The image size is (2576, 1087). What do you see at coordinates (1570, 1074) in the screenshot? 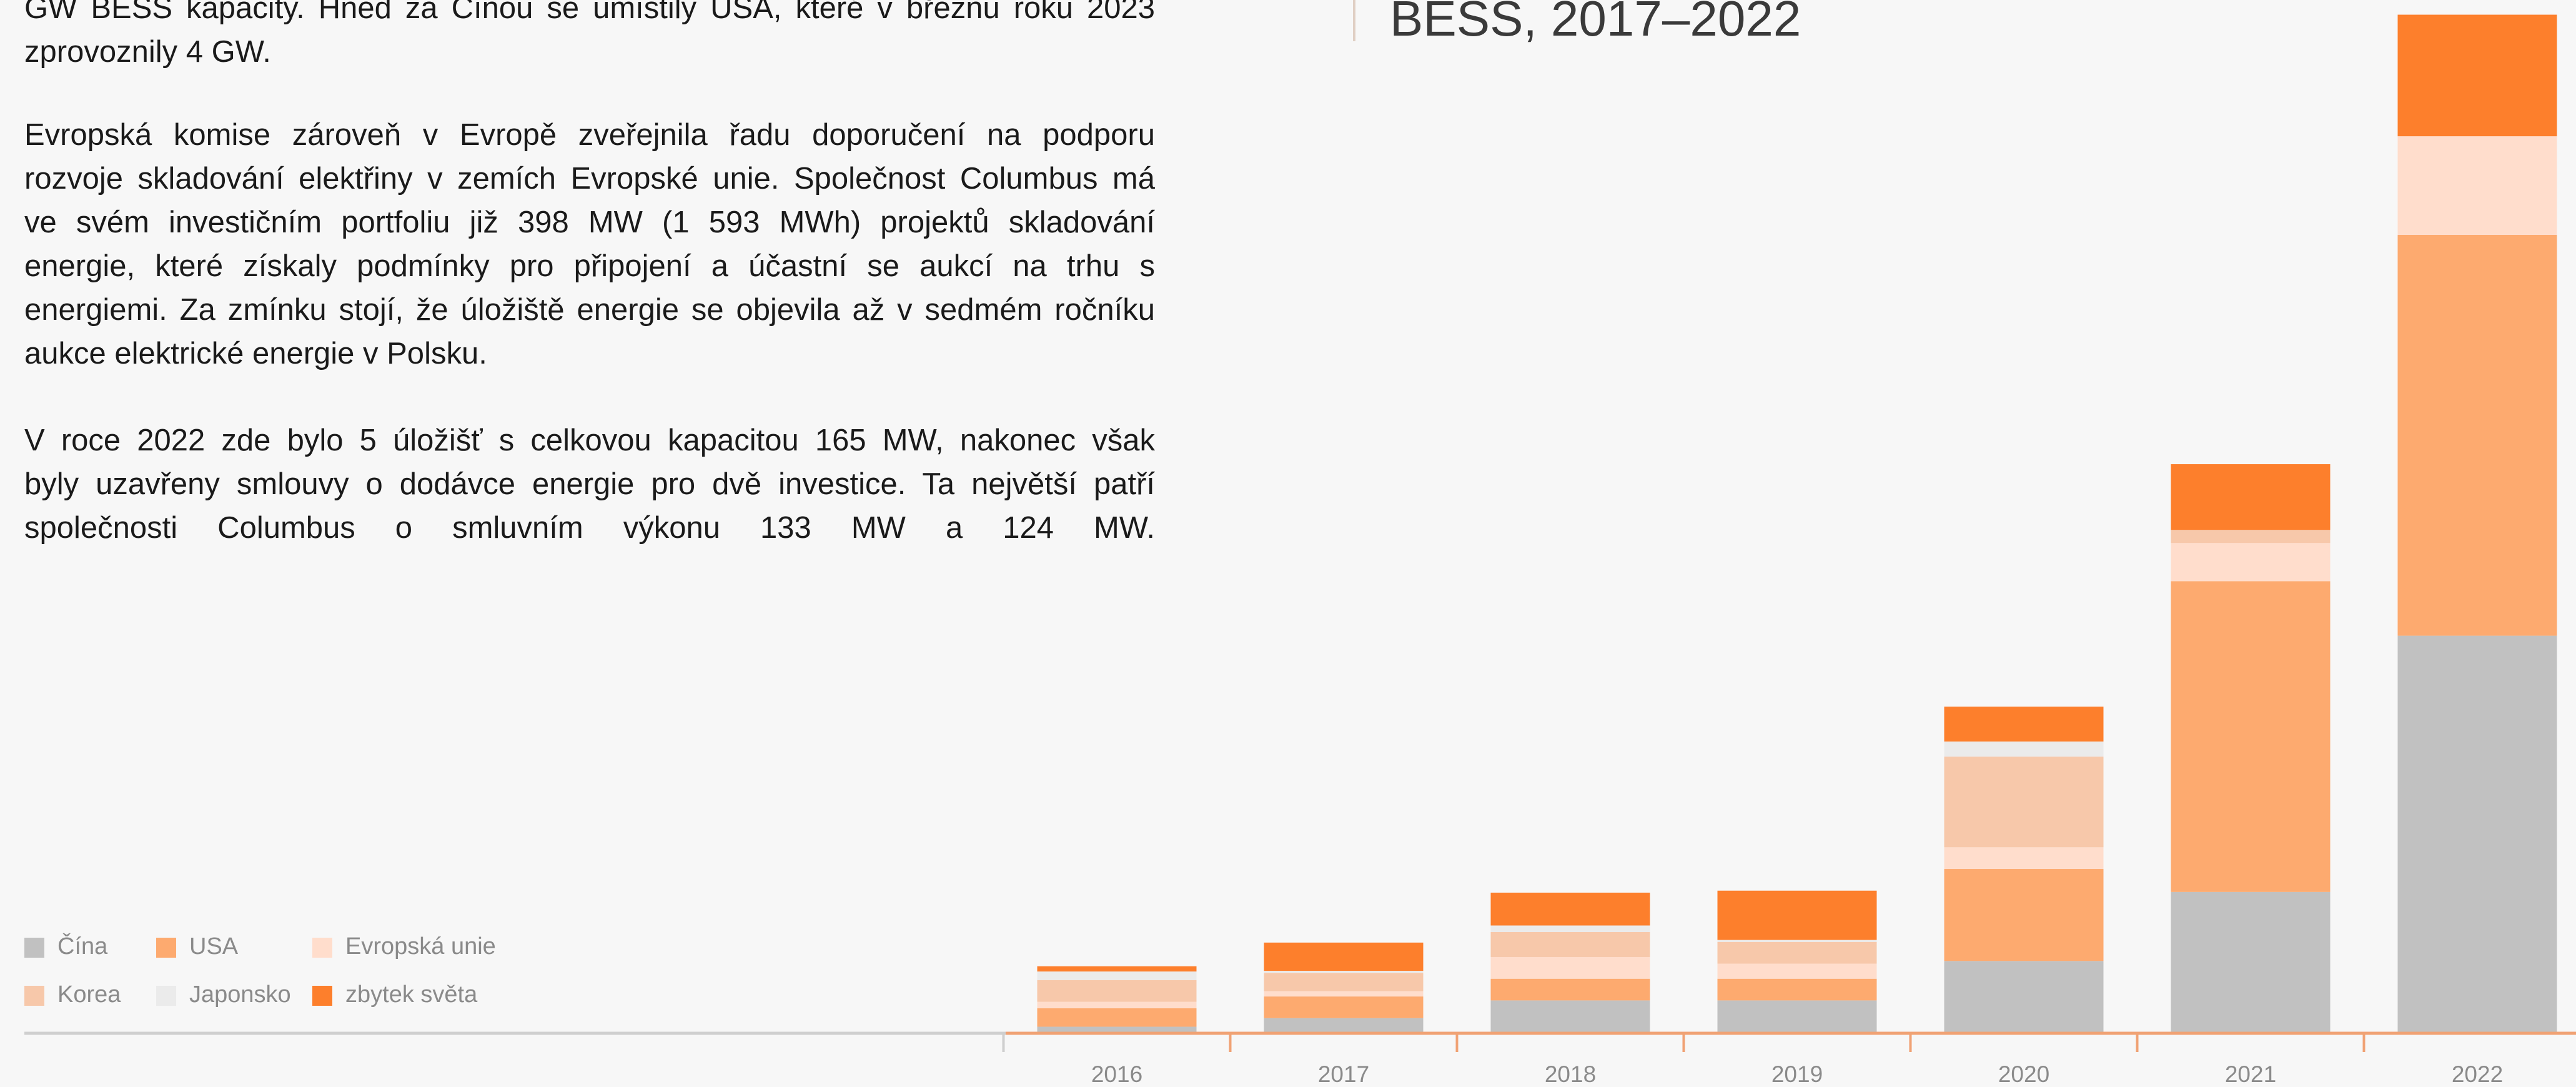
I see `x-tick-label: 2018` at bounding box center [1570, 1074].